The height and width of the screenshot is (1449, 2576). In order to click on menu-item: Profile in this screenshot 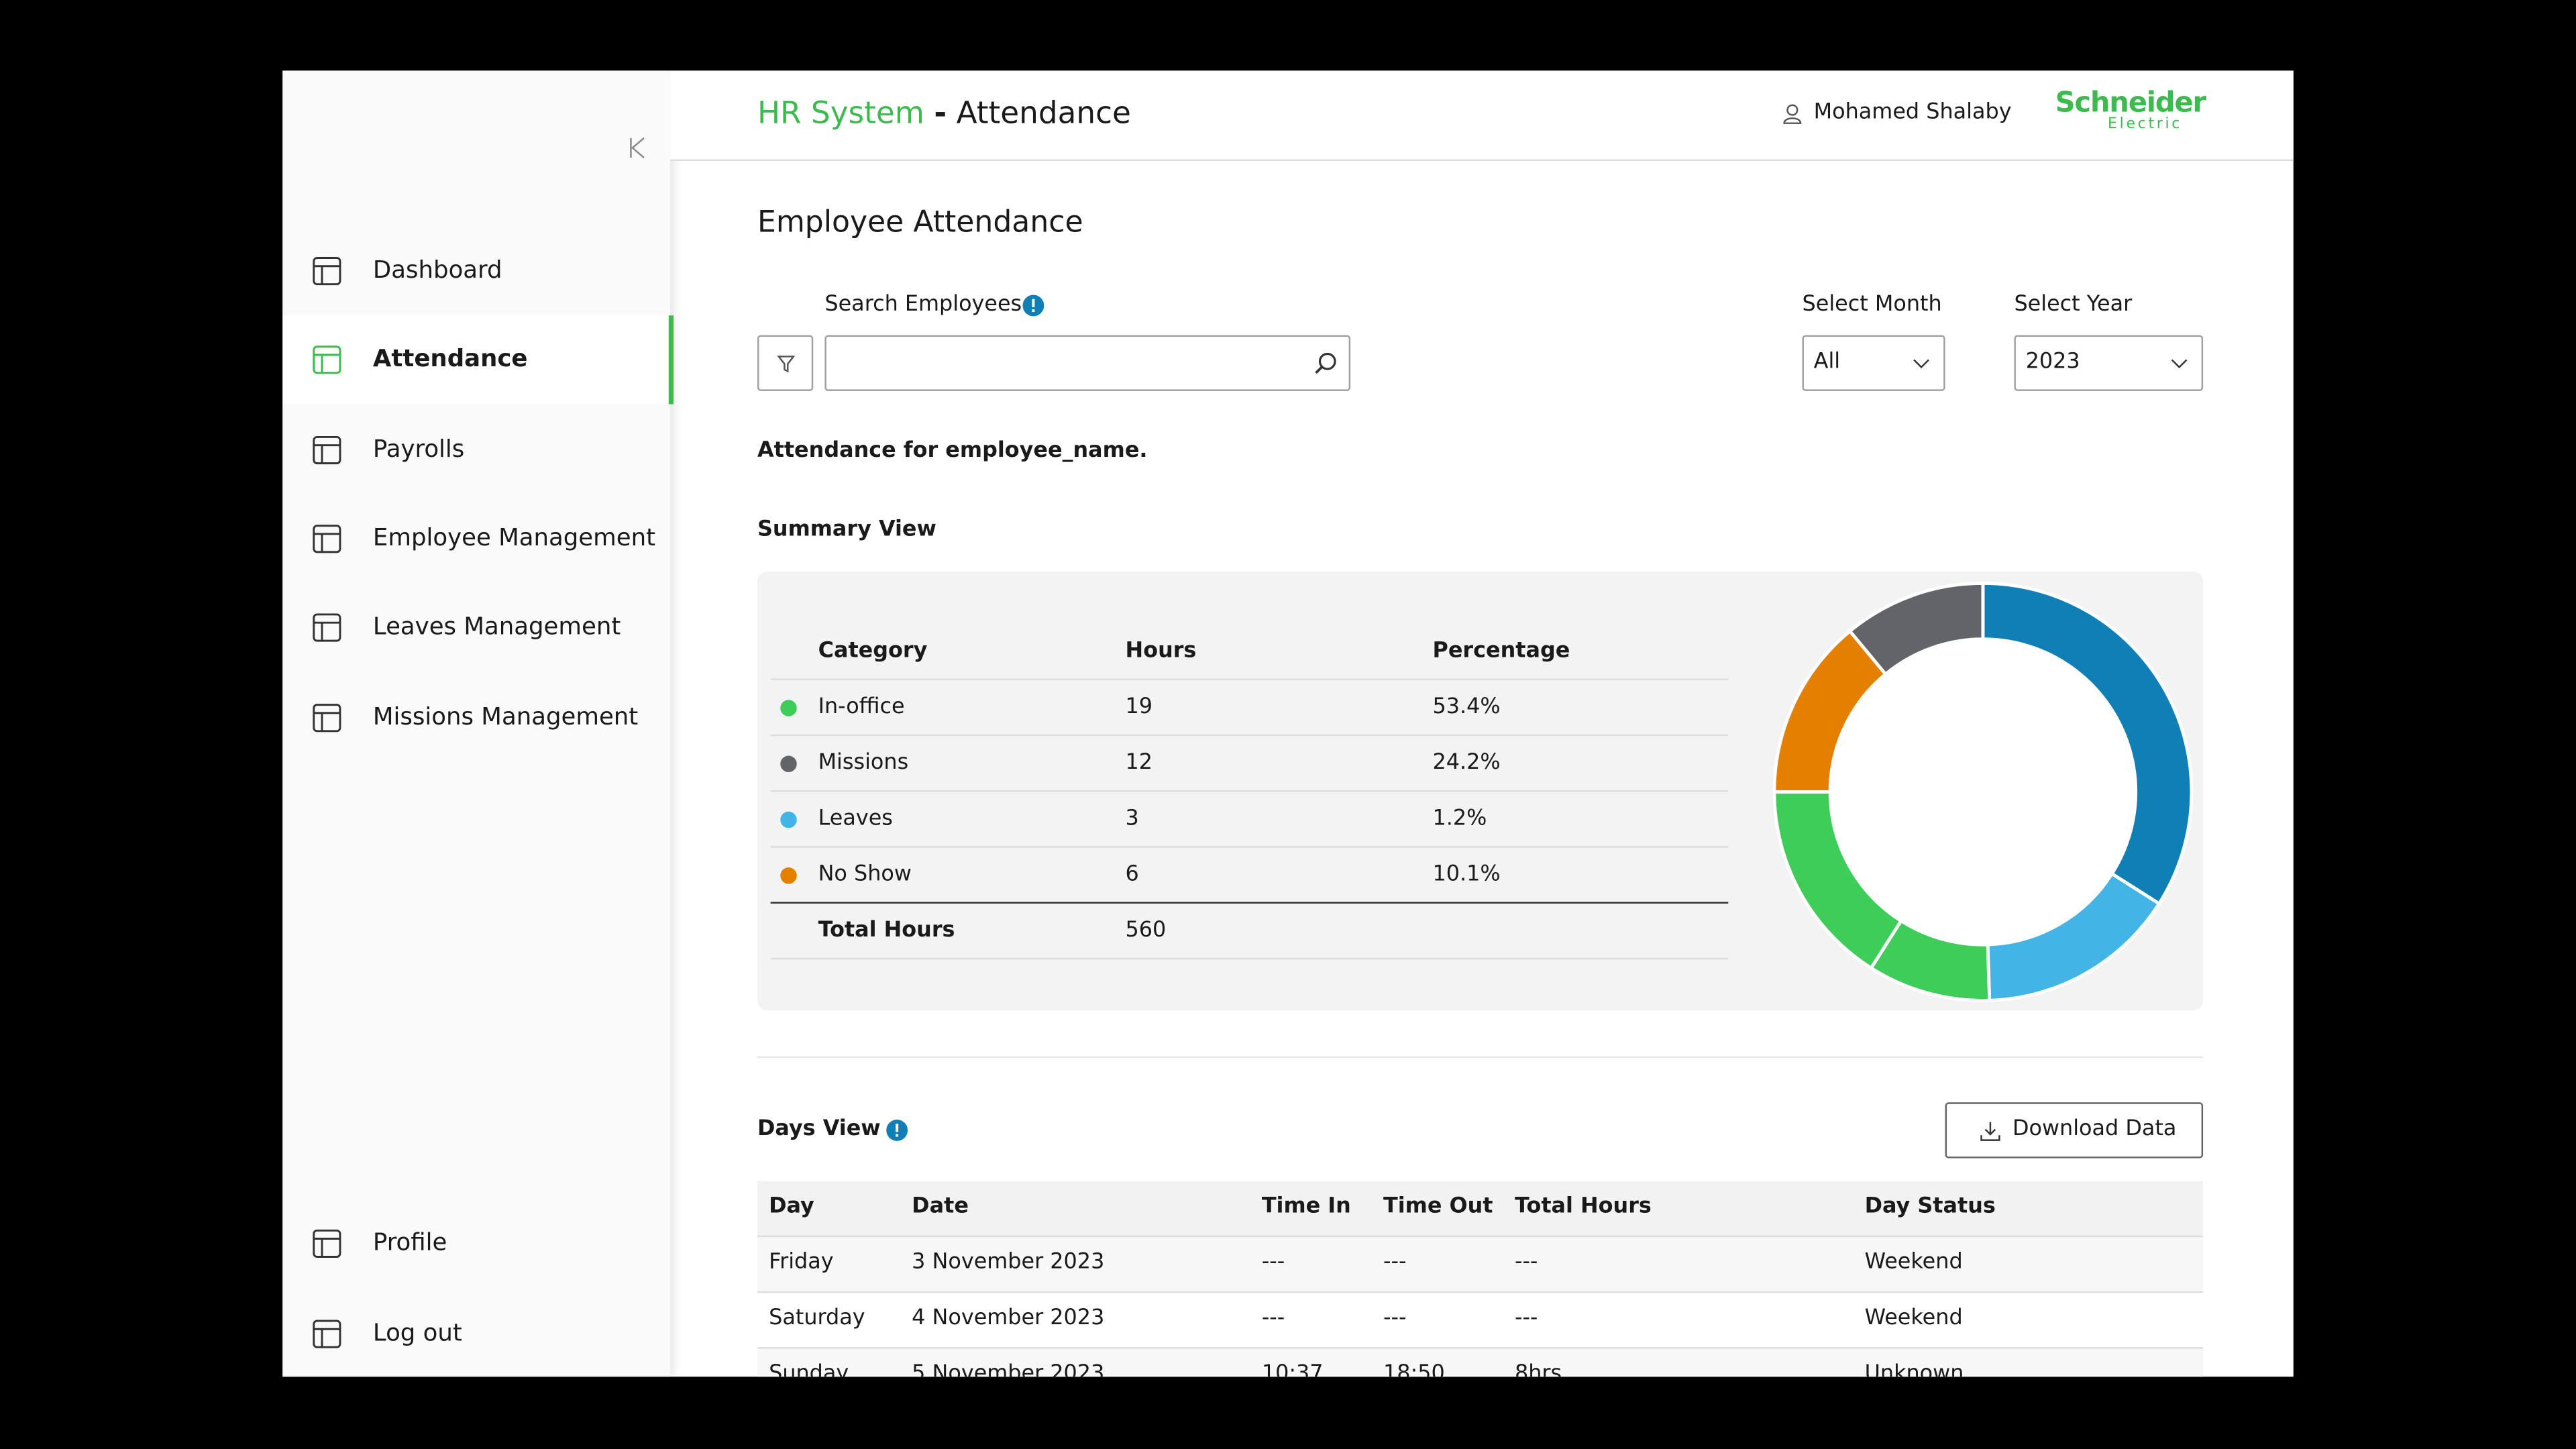, I will do `click(476, 1243)`.